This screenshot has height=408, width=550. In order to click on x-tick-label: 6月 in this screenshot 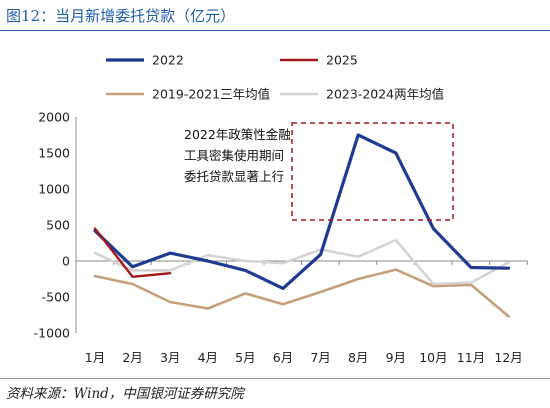, I will do `click(283, 357)`.